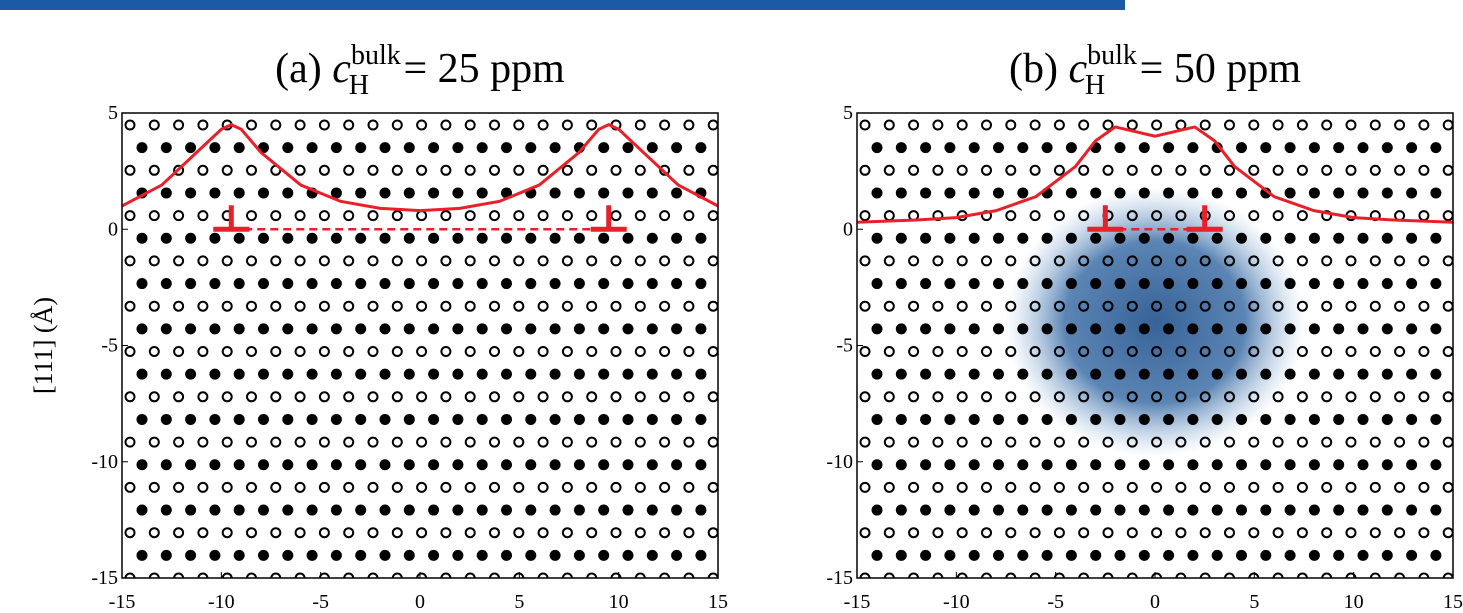 This screenshot has width=1463, height=613. I want to click on x-tick-label: 0, so click(1155, 602).